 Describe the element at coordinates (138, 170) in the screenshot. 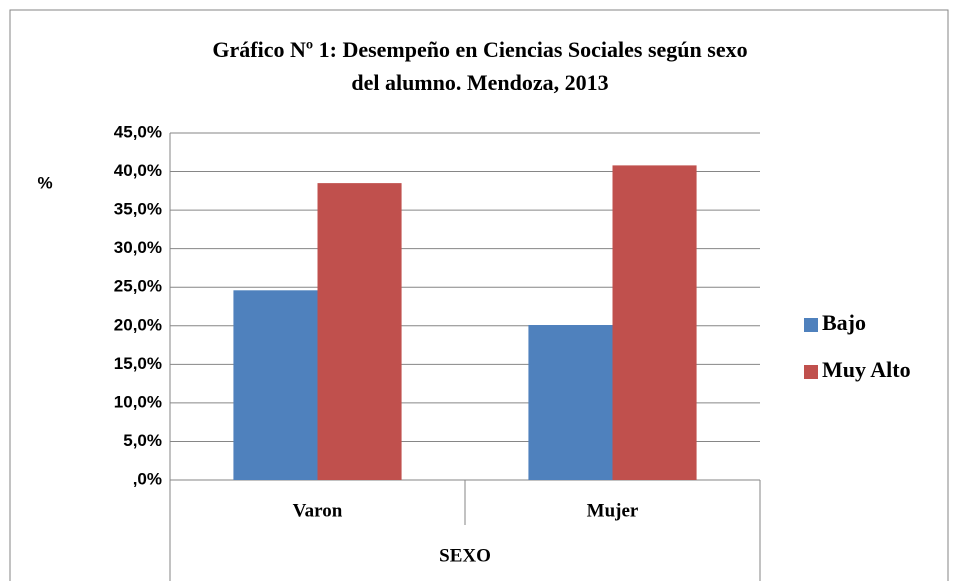

I see `y-tick-label: 40,0%` at that location.